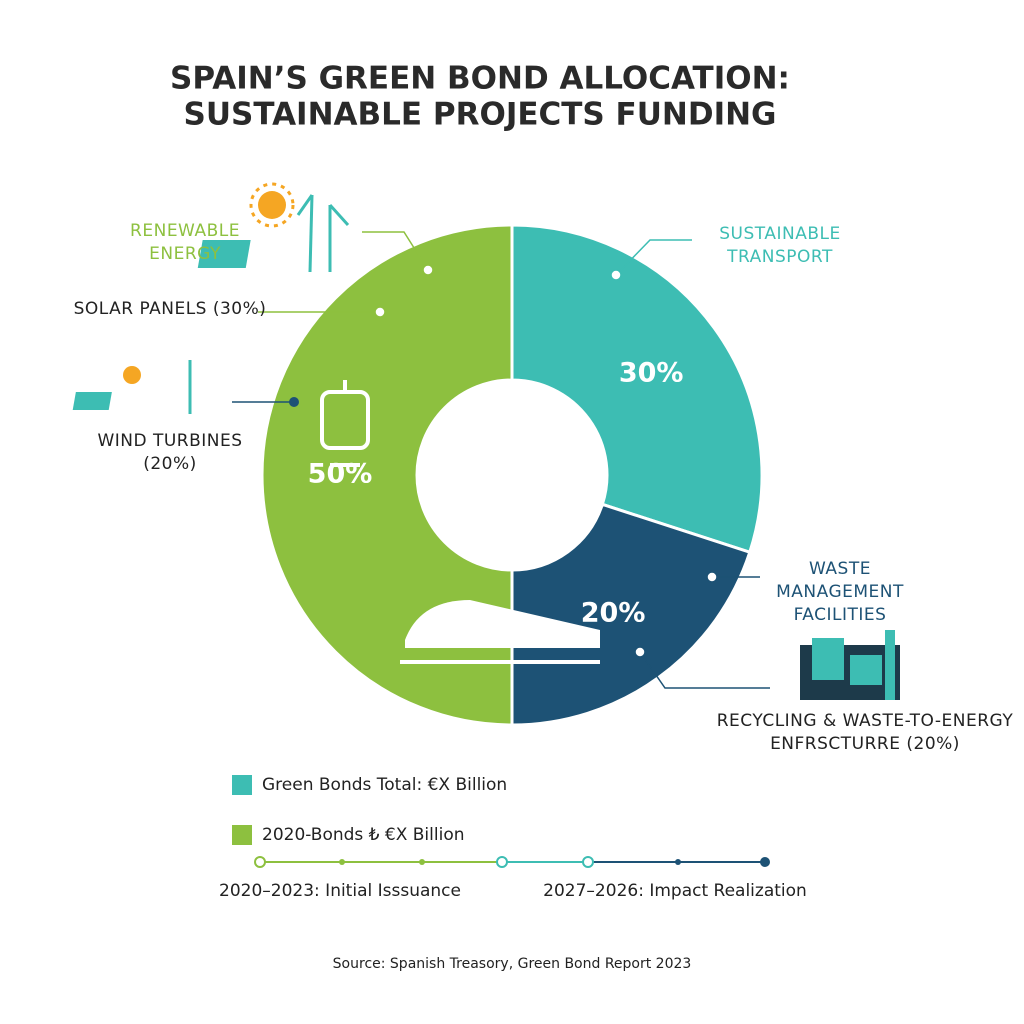 This screenshot has height=1024, width=1024. Describe the element at coordinates (480, 79) in the screenshot. I see `chart-title: SPAIN’S GREEN BOND ALLOCATION:` at that location.